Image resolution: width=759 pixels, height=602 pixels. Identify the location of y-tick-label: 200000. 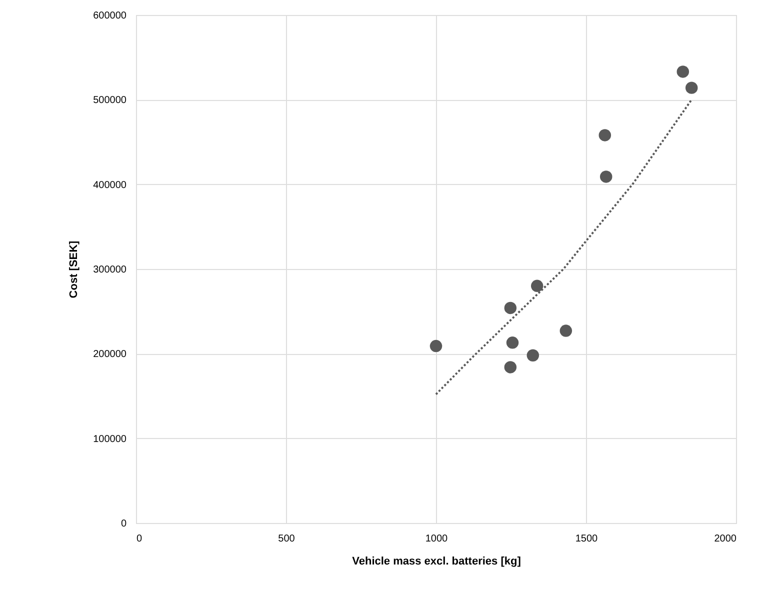
(110, 354).